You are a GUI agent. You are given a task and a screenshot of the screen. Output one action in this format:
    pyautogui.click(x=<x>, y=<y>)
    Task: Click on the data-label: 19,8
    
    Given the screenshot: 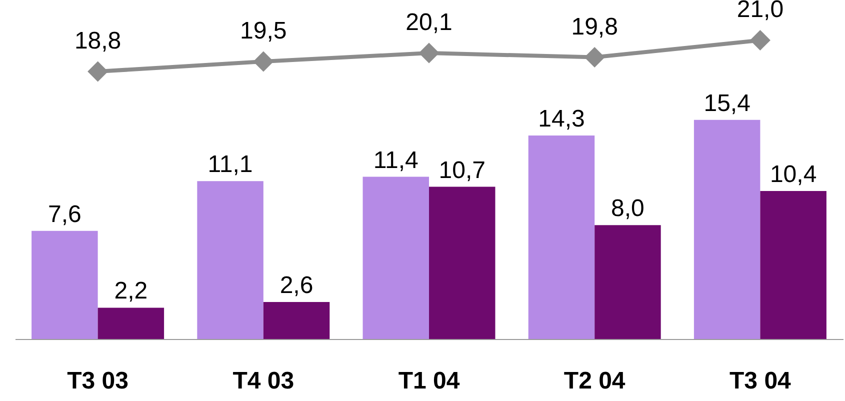 What is the action you would take?
    pyautogui.click(x=594, y=26)
    